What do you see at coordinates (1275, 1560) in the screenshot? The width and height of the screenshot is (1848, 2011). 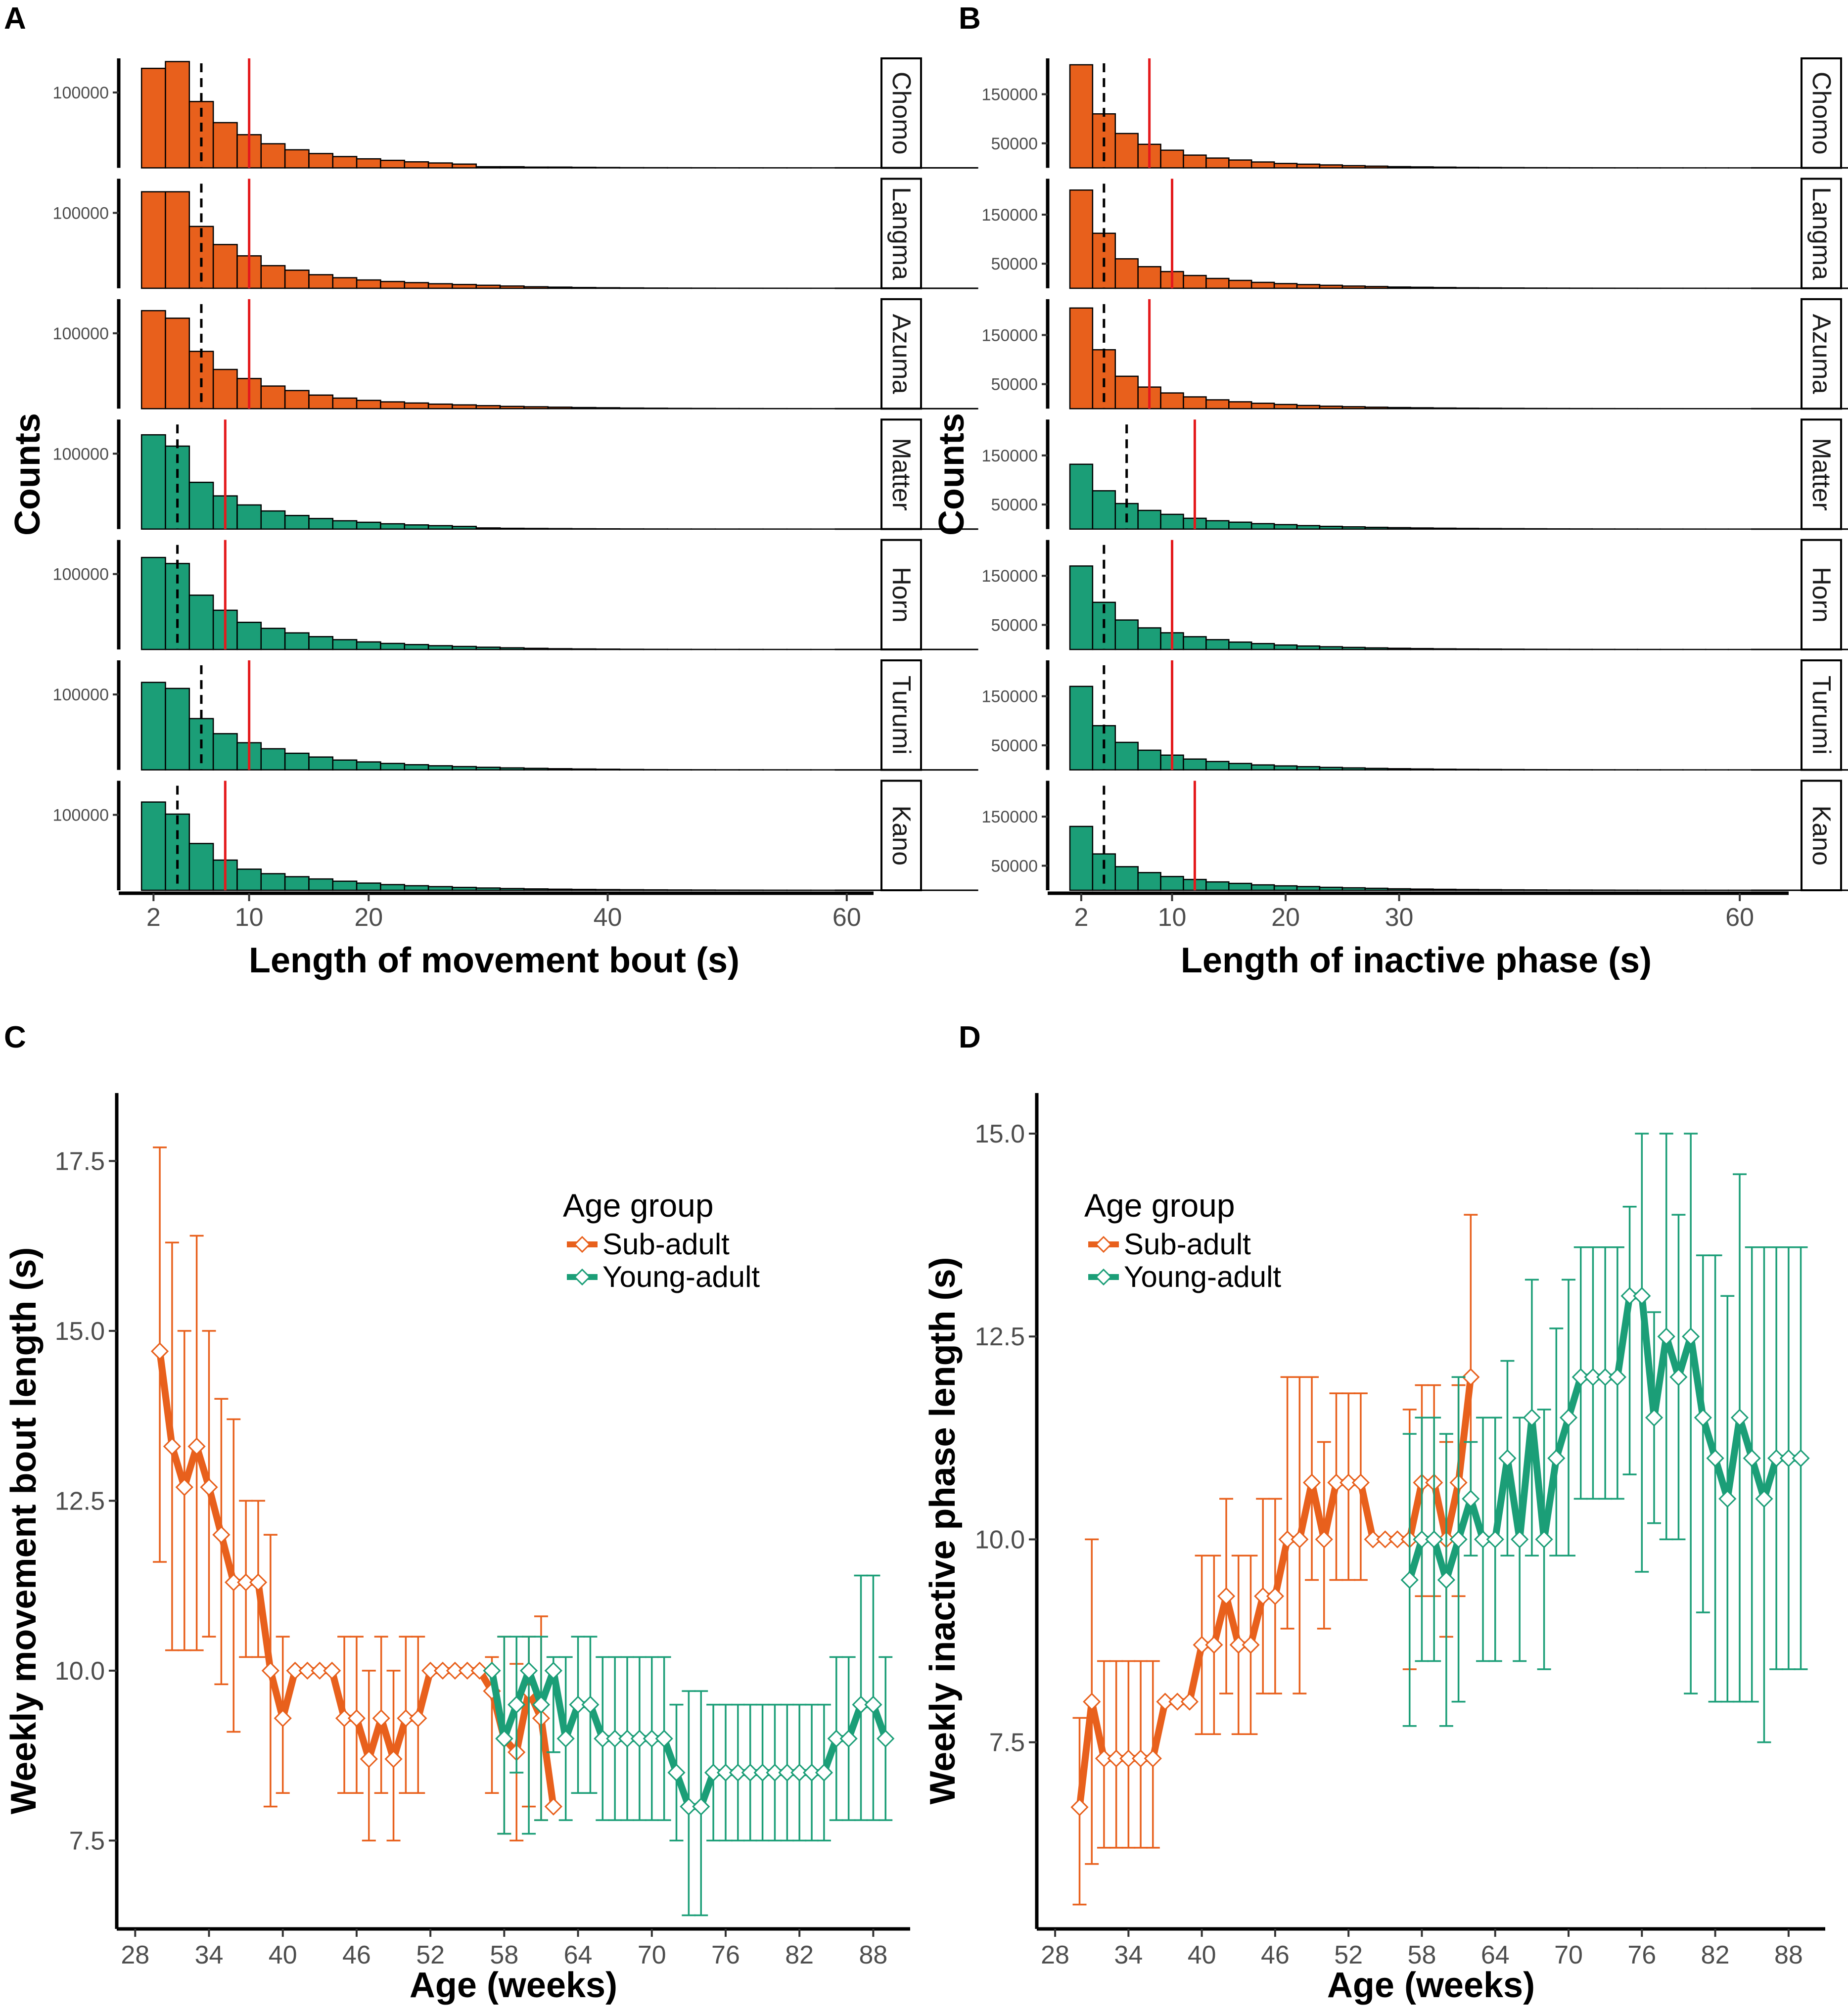 I see `series-sub-adult` at bounding box center [1275, 1560].